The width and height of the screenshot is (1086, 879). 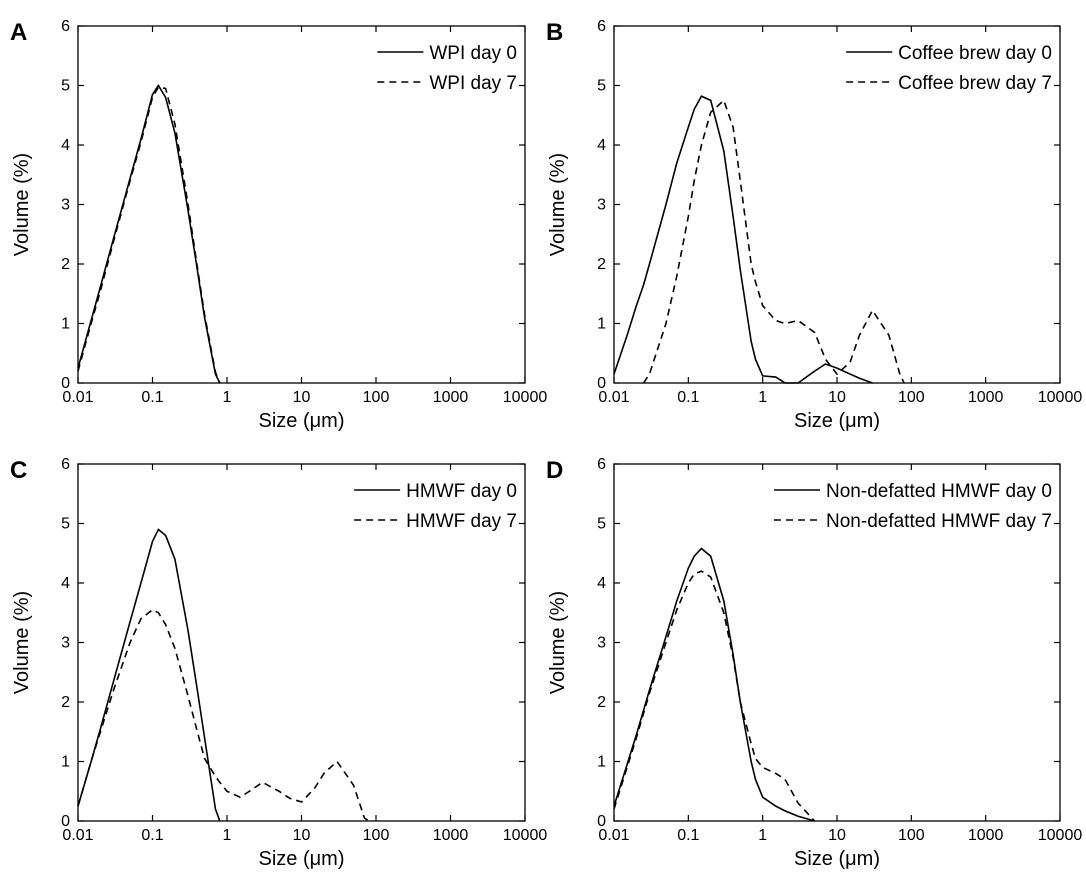 I want to click on legend-label: Coffee brew day 0, so click(x=975, y=53).